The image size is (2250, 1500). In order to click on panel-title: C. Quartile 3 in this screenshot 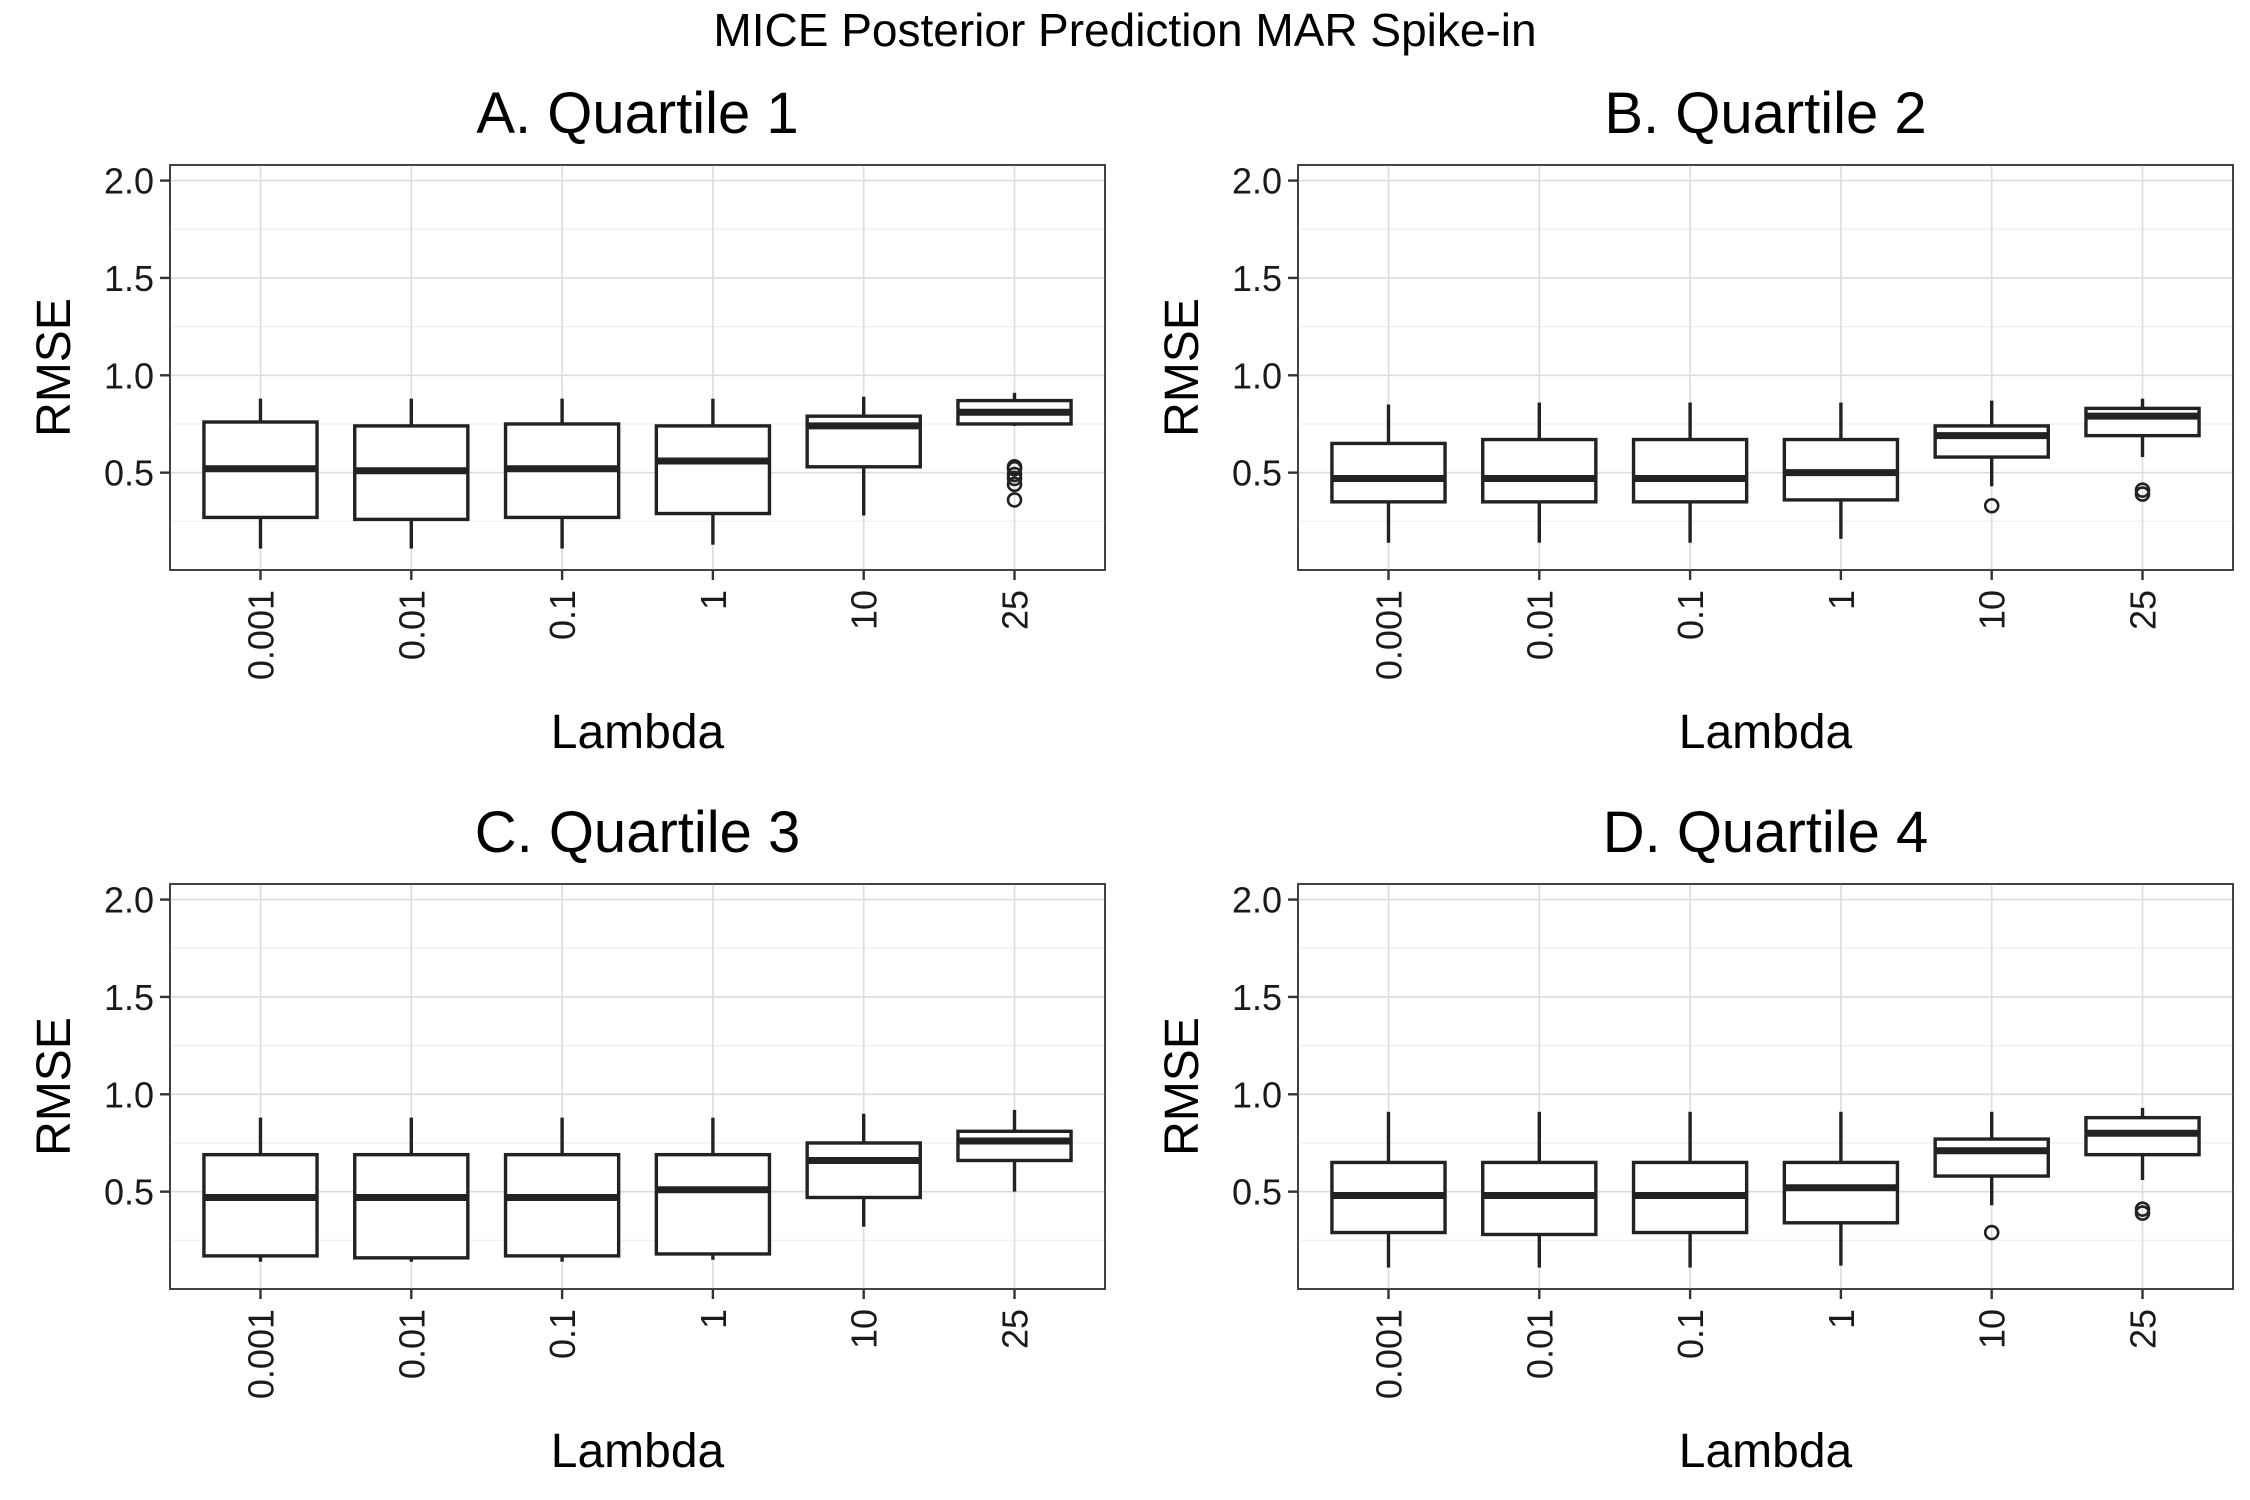, I will do `click(638, 832)`.